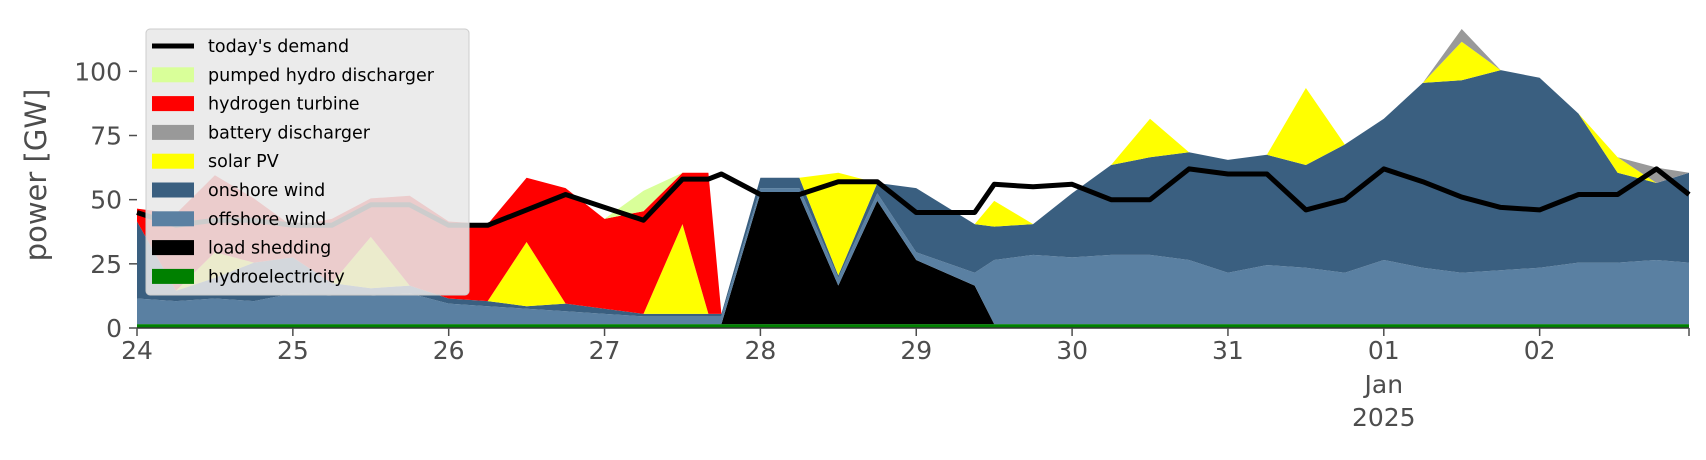 The width and height of the screenshot is (1706, 460). I want to click on x-tick-sublabel: Jan, so click(1383, 384).